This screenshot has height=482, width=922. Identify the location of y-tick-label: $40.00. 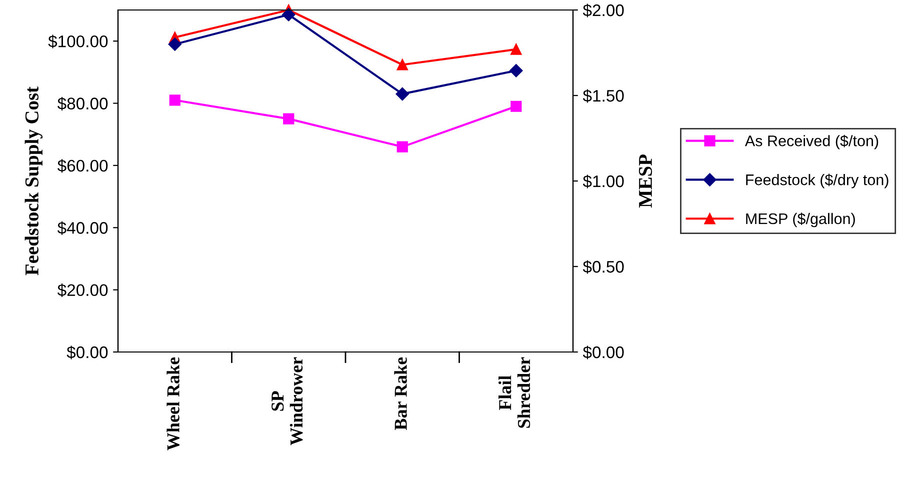
(82, 228).